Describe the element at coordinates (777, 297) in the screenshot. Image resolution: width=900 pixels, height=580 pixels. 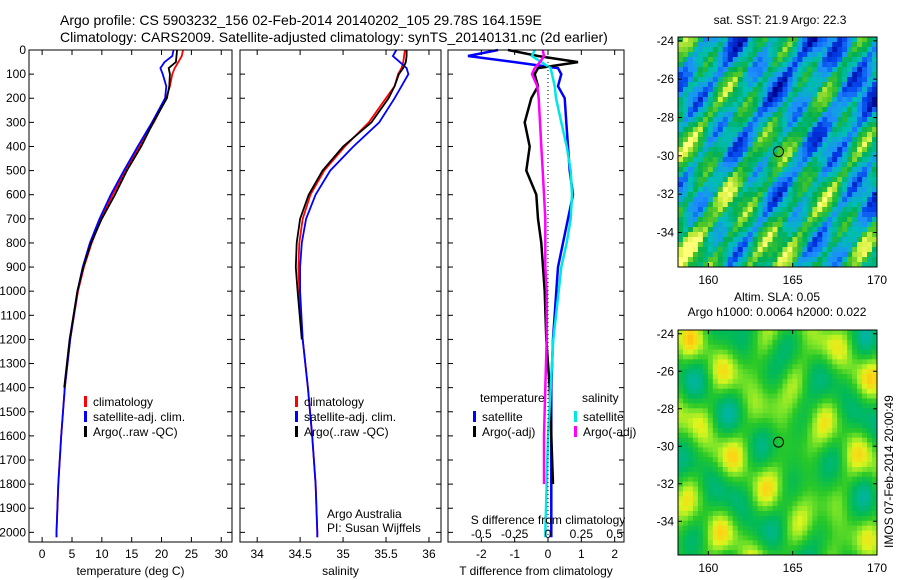
I see `map2-title-1: Altim. SLA: 0.05` at that location.